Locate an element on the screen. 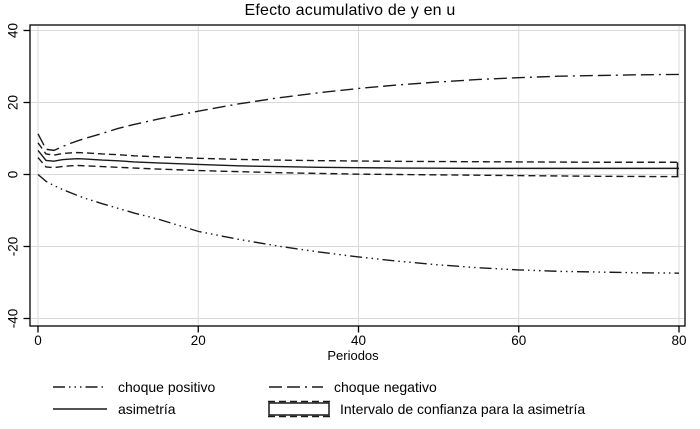 This screenshot has height=429, width=700. x-tick-label: 60 is located at coordinates (518, 340).